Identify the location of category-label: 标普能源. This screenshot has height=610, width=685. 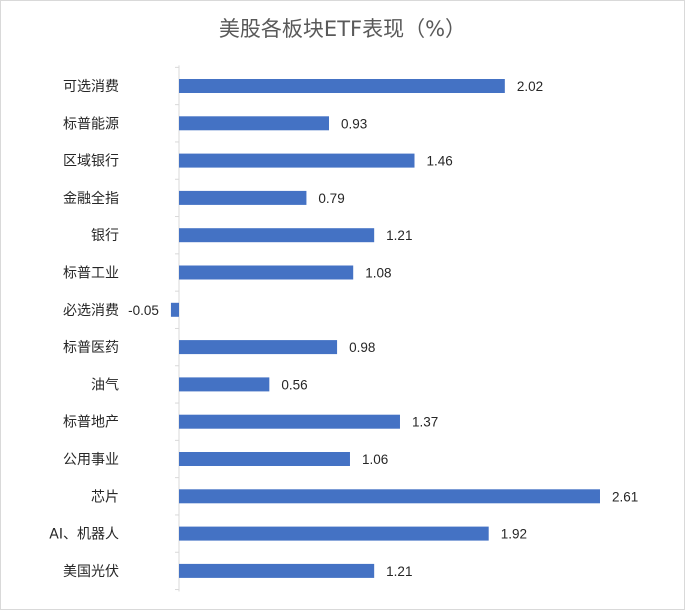
(91, 124).